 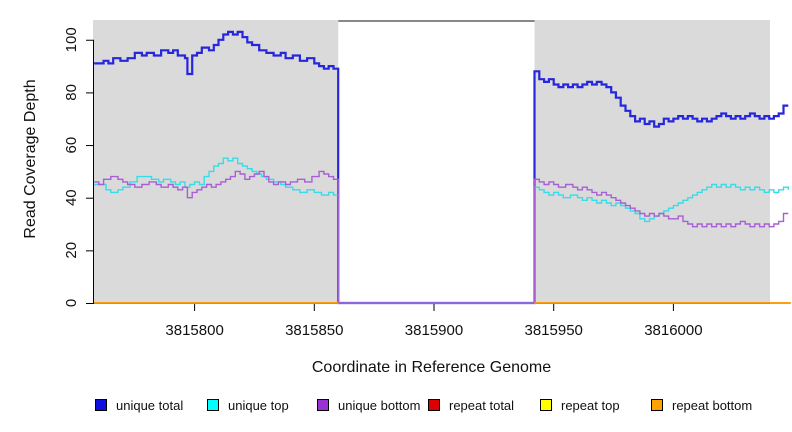 I want to click on legend-swatch-unique-bottom, so click(x=323, y=405).